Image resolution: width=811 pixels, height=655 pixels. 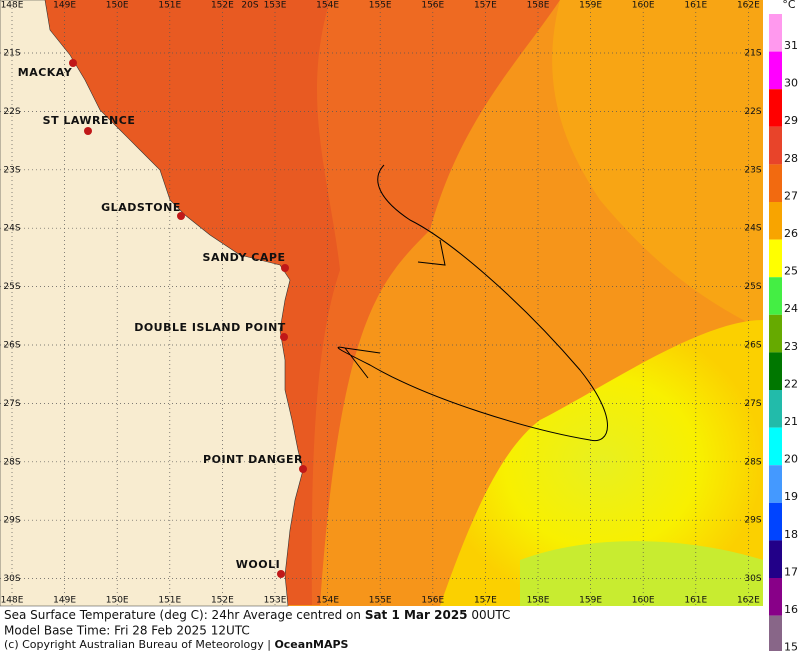 I want to click on lon-label: 151E, so click(x=169, y=601).